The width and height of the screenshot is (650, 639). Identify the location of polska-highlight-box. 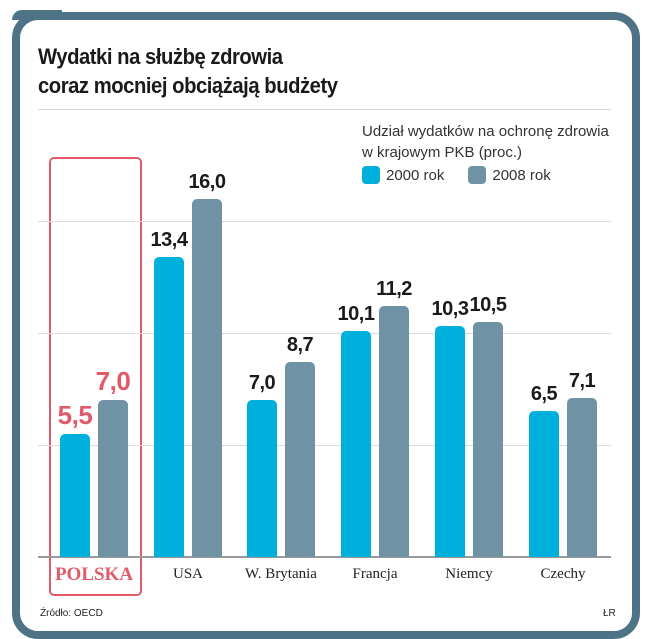
(95, 376).